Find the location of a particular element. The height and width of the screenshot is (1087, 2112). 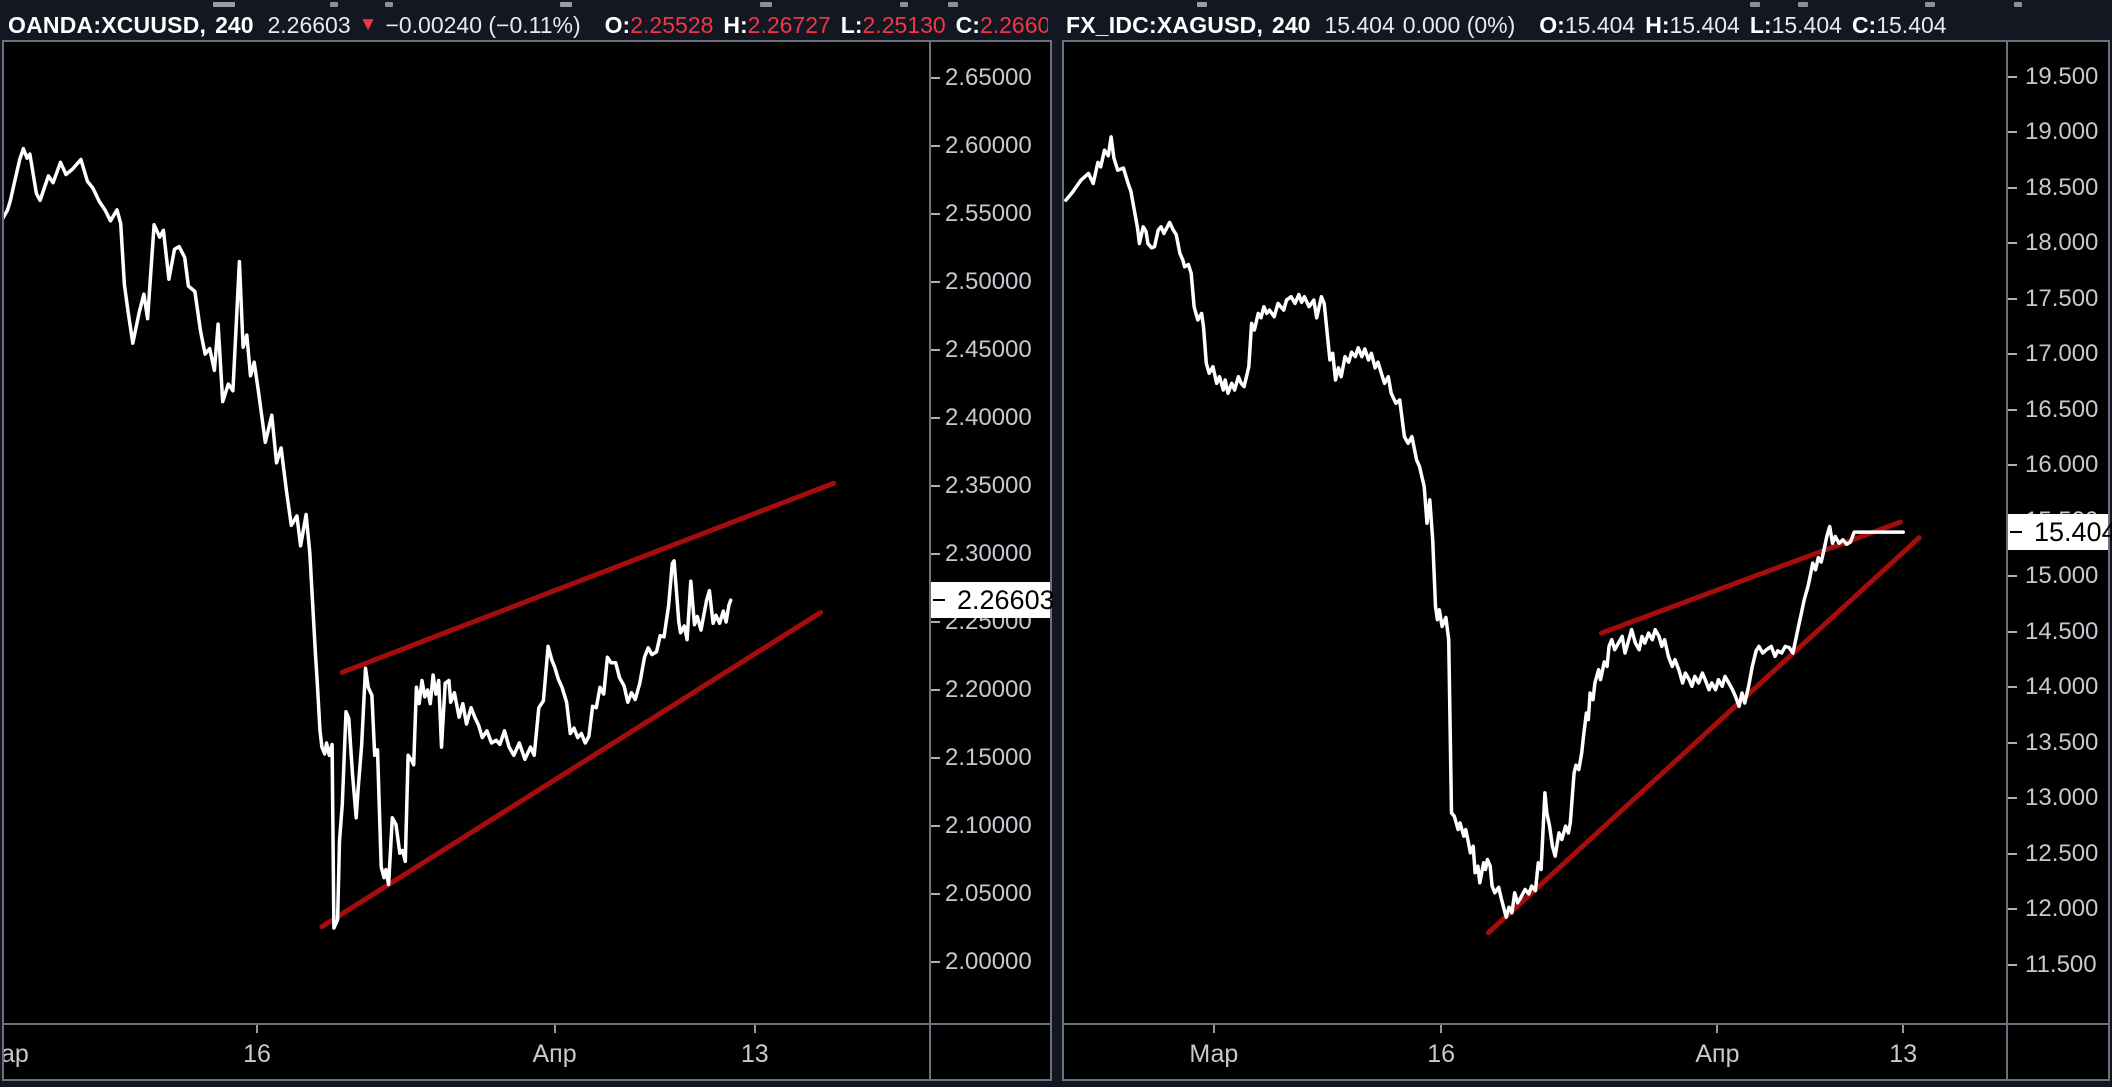

price-scale-label: 13.500 is located at coordinates (2062, 742).